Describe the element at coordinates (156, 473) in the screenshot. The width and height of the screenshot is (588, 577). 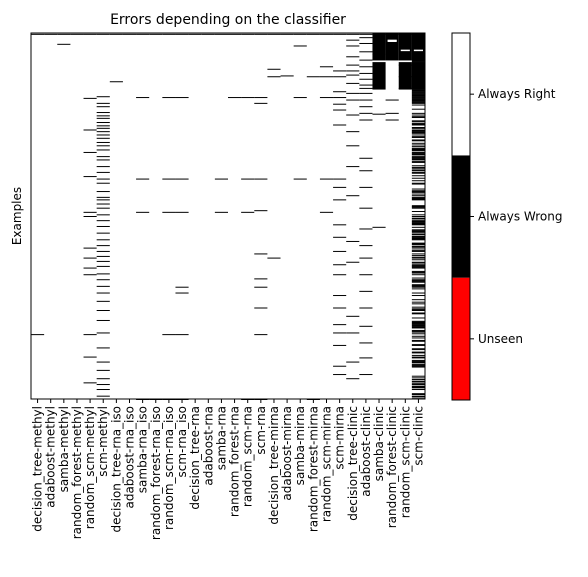
I see `x-tick-label: random_forest-rna_iso` at that location.